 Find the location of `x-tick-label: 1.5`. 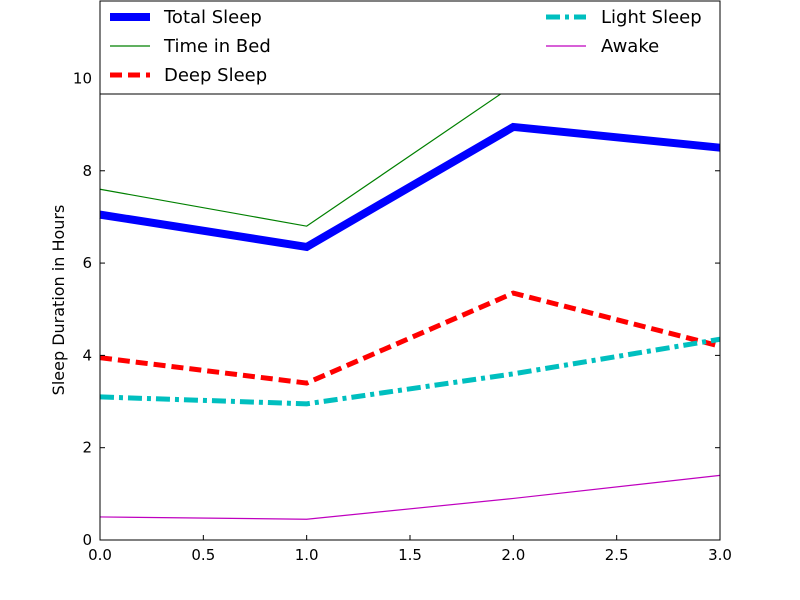

x-tick-label: 1.5 is located at coordinates (410, 555).